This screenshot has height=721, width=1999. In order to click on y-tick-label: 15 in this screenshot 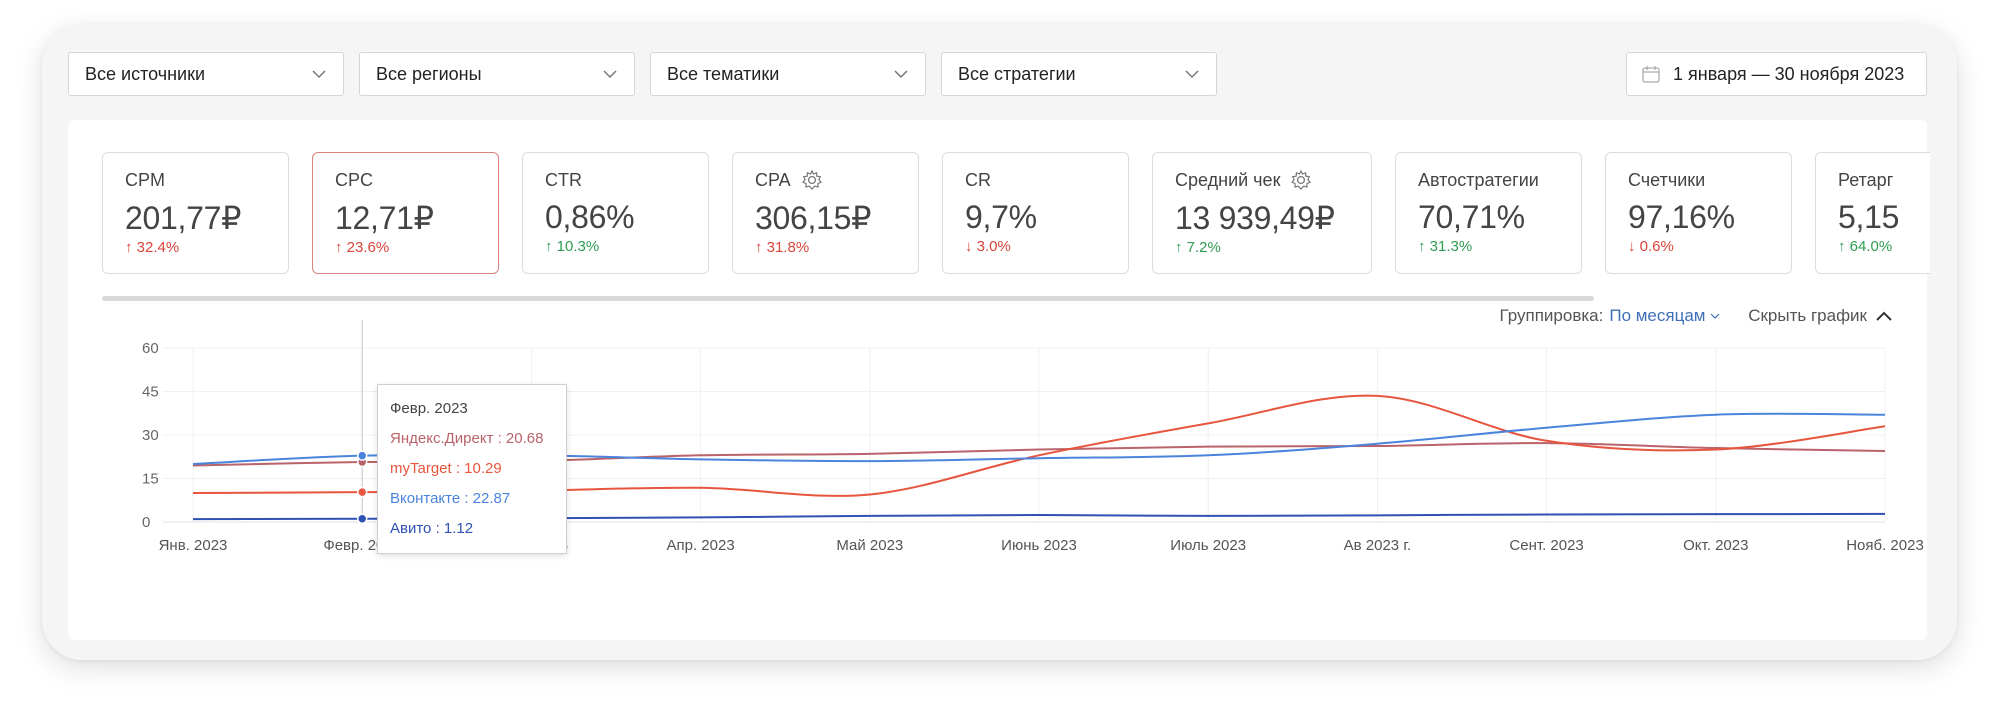, I will do `click(150, 479)`.